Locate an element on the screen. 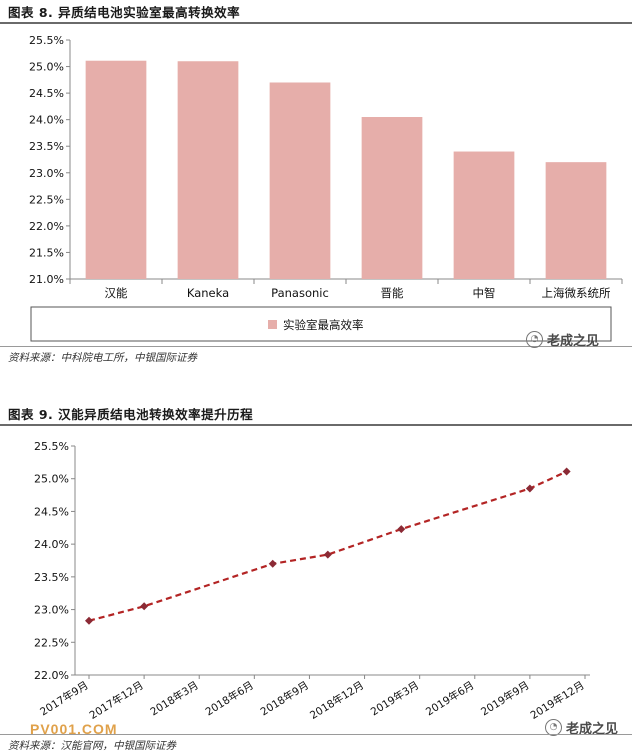 This screenshot has height=755, width=632. x-tick-label: 上海微系统所 is located at coordinates (576, 293).